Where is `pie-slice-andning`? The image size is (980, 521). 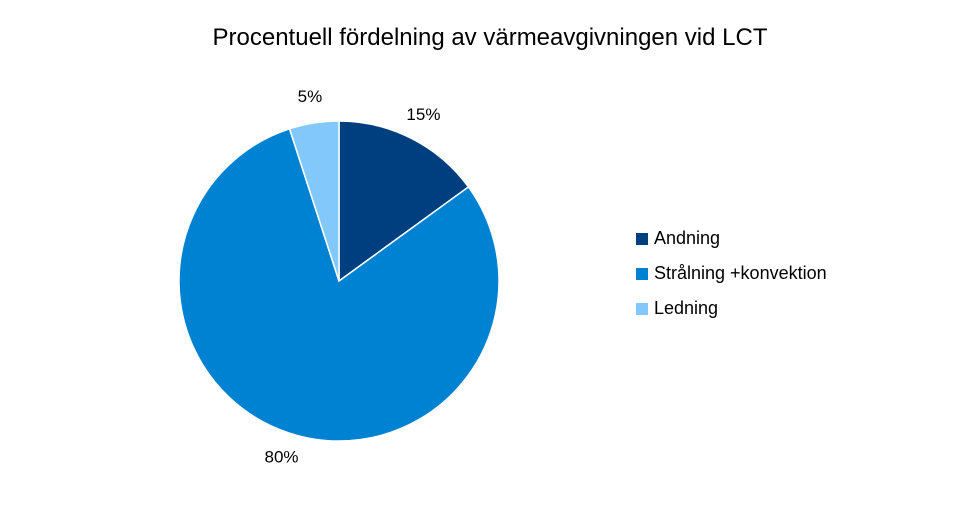 pie-slice-andning is located at coordinates (404, 201).